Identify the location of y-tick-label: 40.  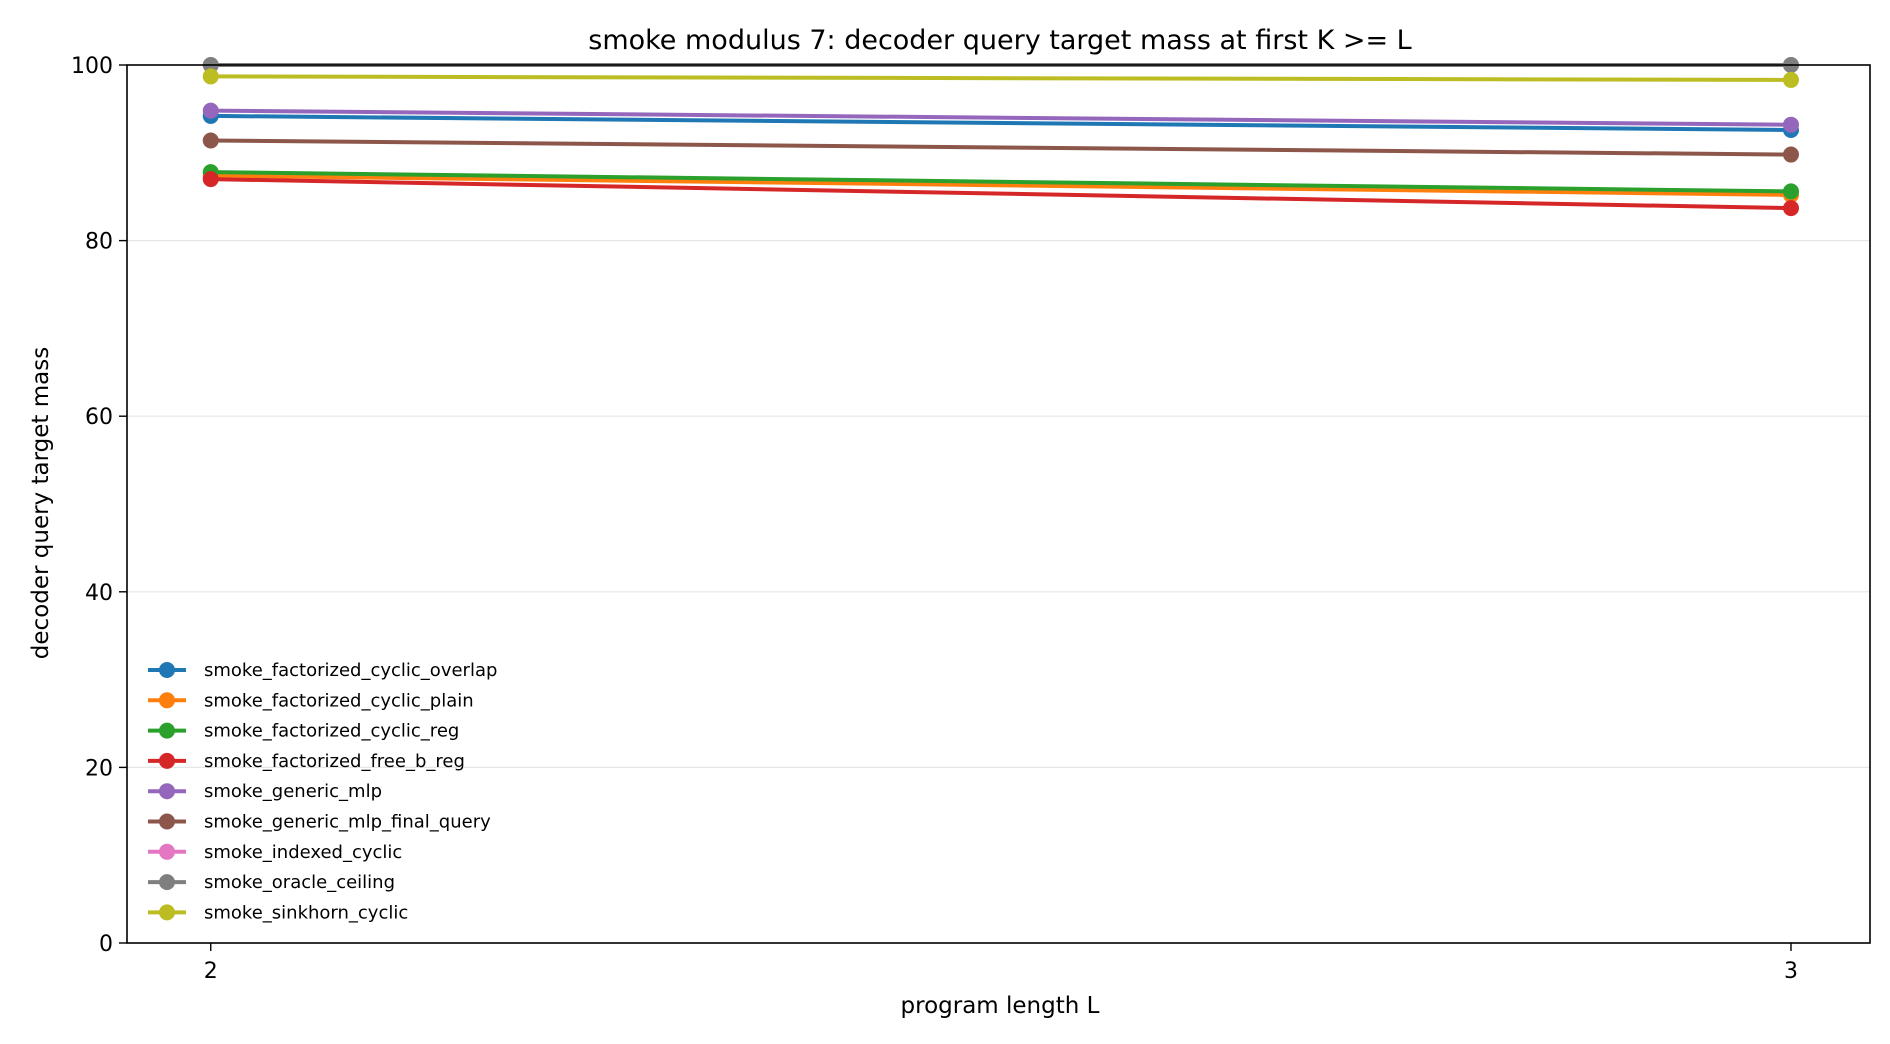
(99, 593).